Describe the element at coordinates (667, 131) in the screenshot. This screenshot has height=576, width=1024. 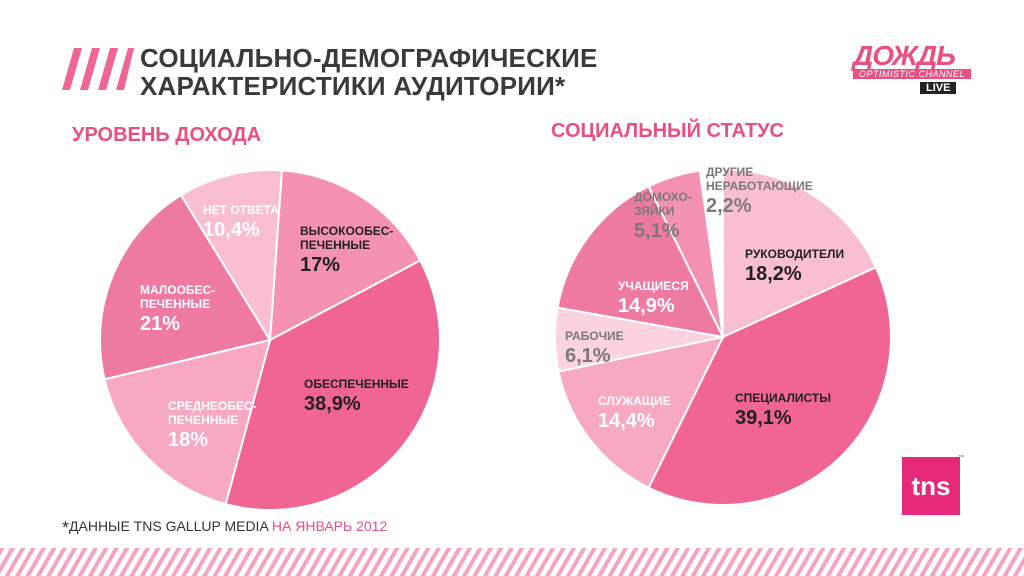
I see `status-chart-title: СОЦИАЛЬНЫЙ СТАТУС` at that location.